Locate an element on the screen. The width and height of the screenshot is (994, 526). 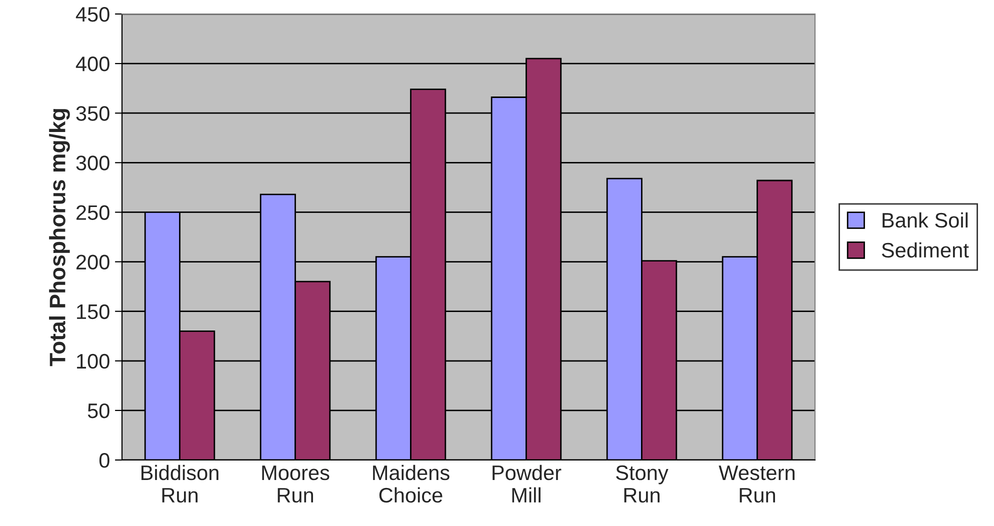
y-tick-label: 450 is located at coordinates (93, 14).